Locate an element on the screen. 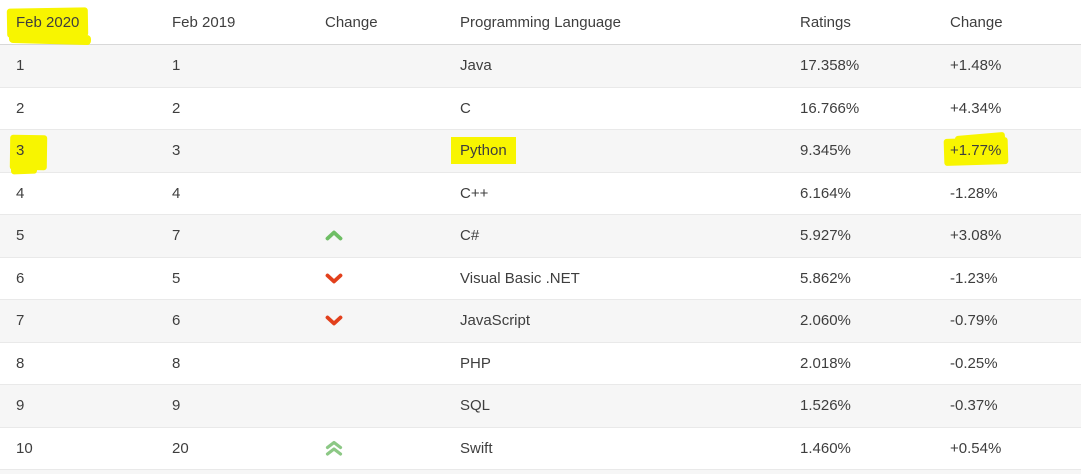  change-arrow-header-label: Change is located at coordinates (351, 22).